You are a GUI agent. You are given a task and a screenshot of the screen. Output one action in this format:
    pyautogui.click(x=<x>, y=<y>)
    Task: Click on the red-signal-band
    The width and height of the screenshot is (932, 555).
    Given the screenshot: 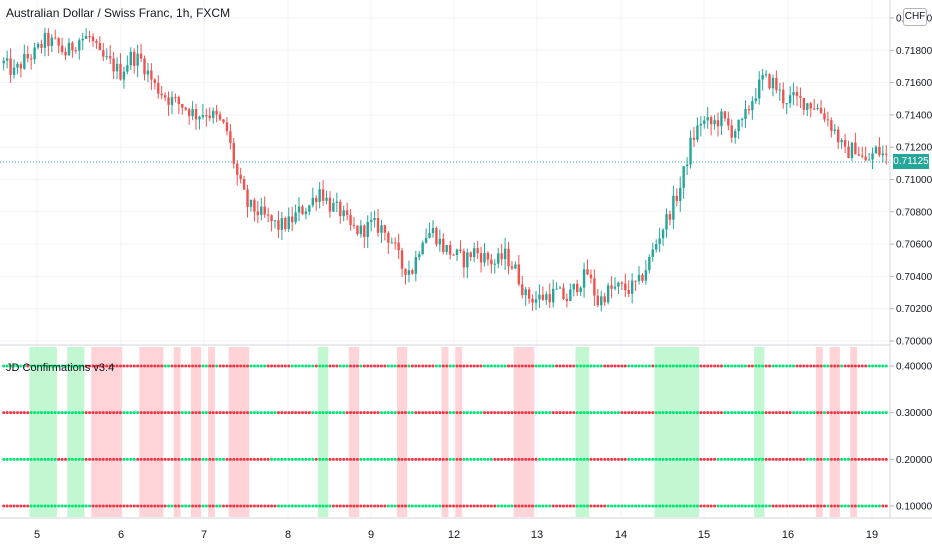 What is the action you would take?
    pyautogui.click(x=524, y=432)
    